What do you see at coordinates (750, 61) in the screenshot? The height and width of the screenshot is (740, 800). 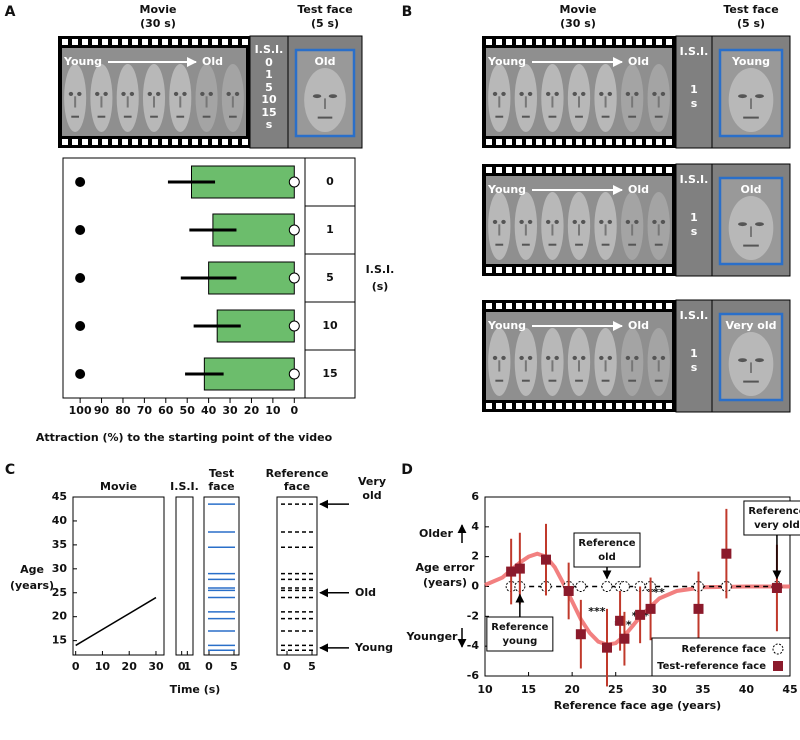 I see `test-face-label: Young` at bounding box center [750, 61].